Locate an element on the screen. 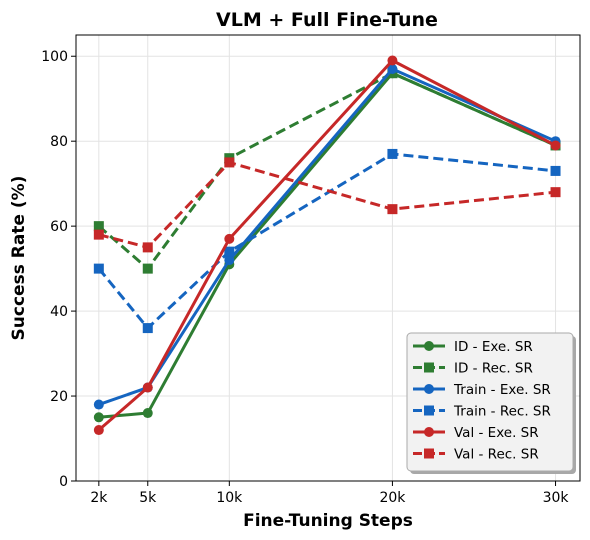  x-tick-label: 30k is located at coordinates (556, 498).